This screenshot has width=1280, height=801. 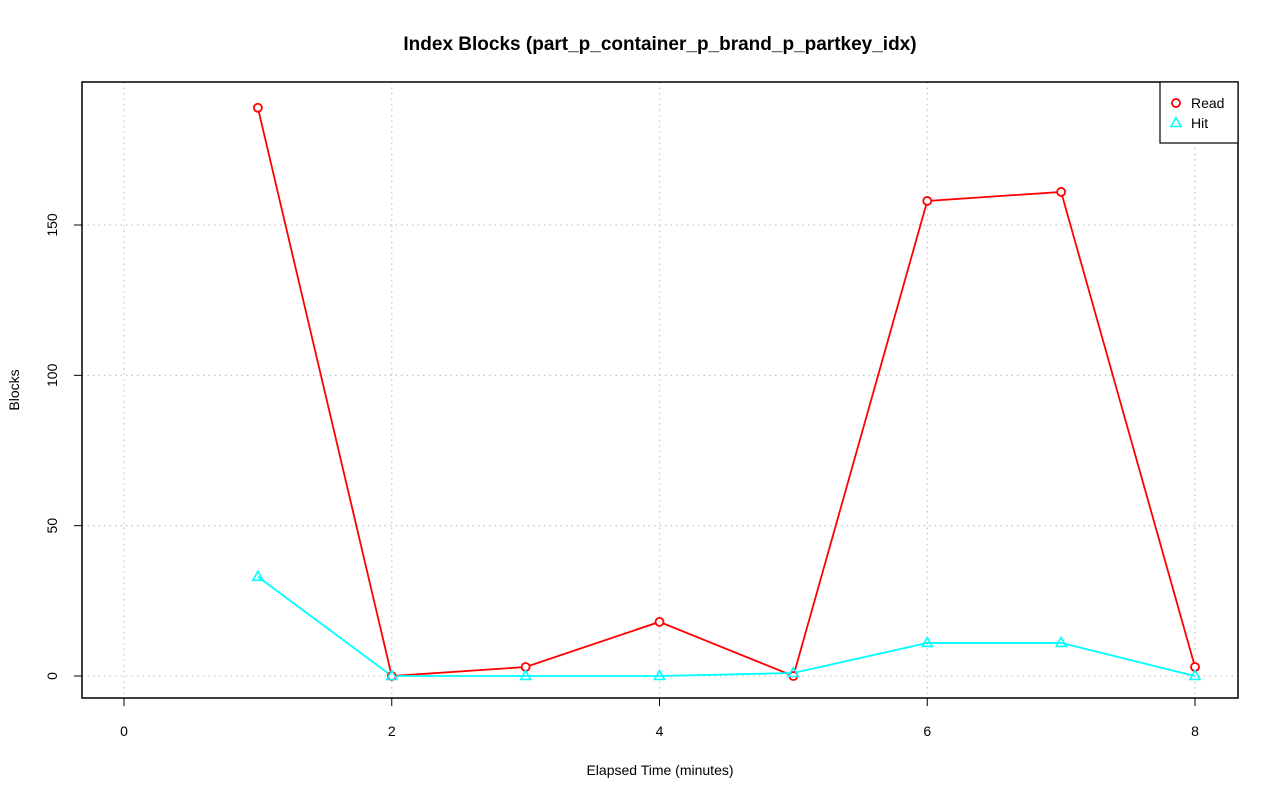 I want to click on legend-marker-hit, so click(x=1176, y=121).